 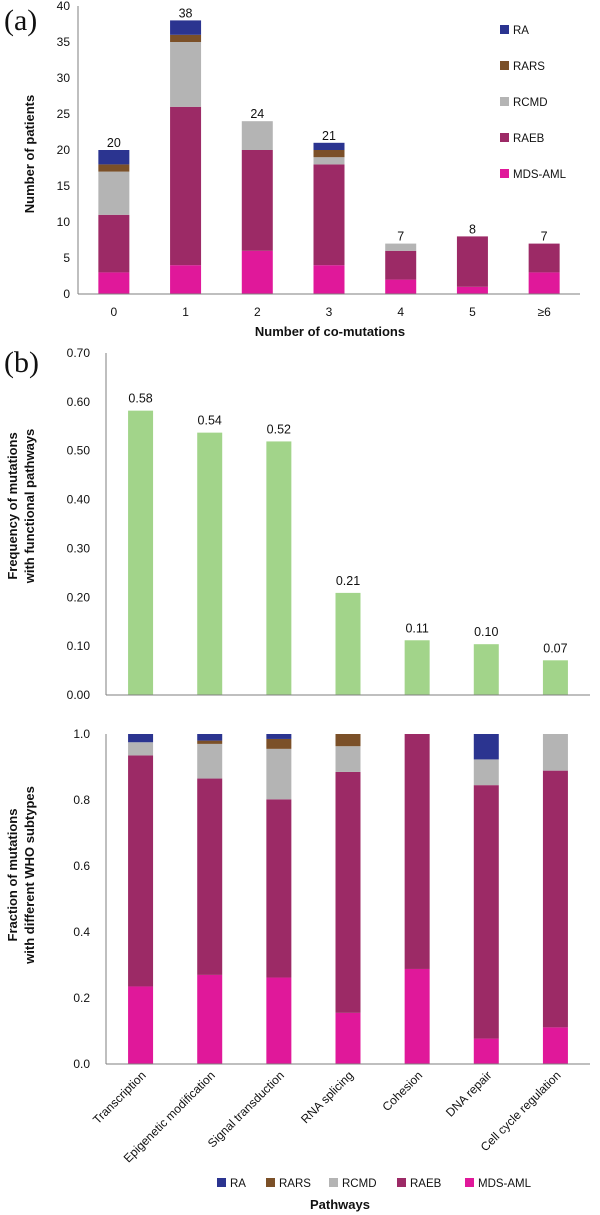 I want to click on legend-label-a-raeb: RAEB, so click(x=529, y=139).